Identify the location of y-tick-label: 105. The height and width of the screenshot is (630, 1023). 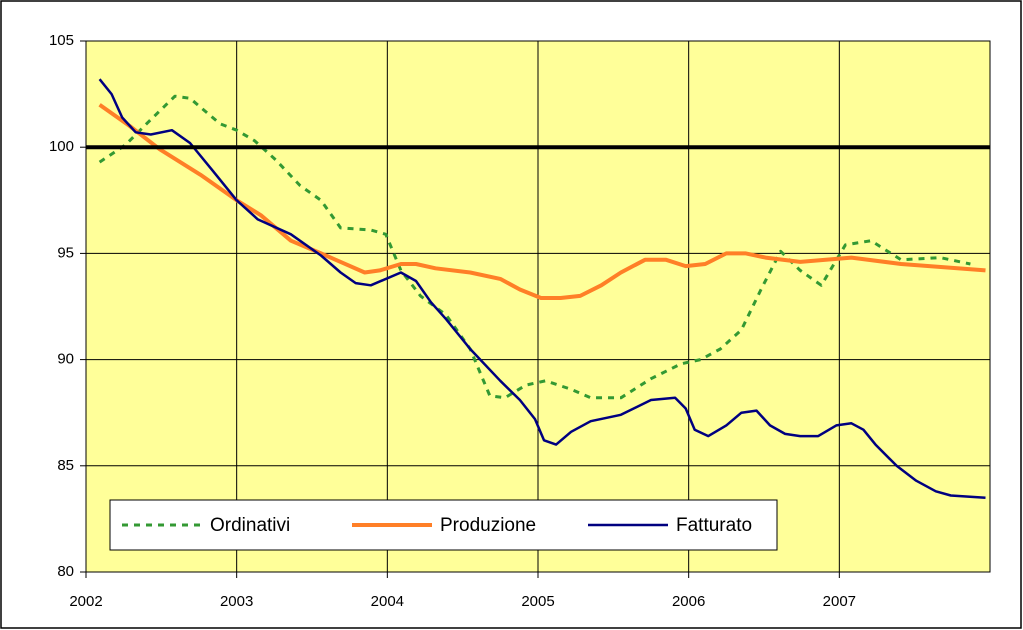
(61, 40).